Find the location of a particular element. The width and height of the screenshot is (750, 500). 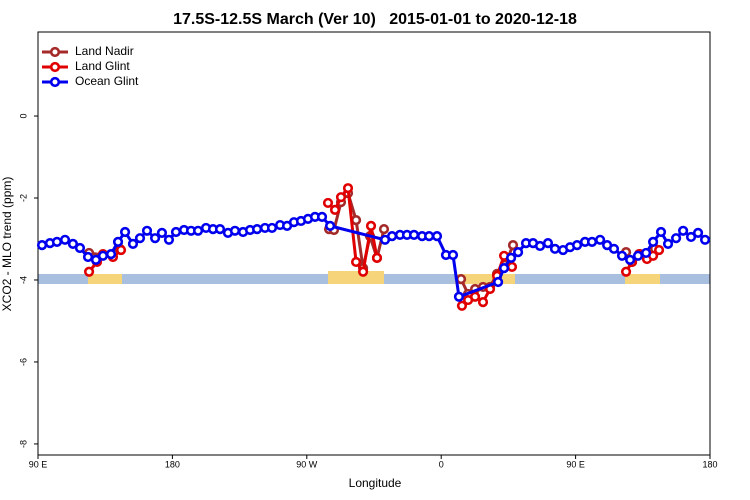

y-tick-label: -2 is located at coordinates (23, 198).